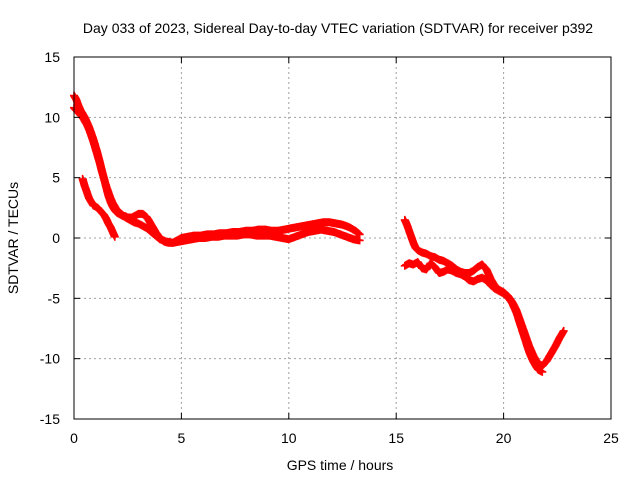 The height and width of the screenshot is (480, 640). What do you see at coordinates (56, 238) in the screenshot?
I see `y-tick-label: 0` at bounding box center [56, 238].